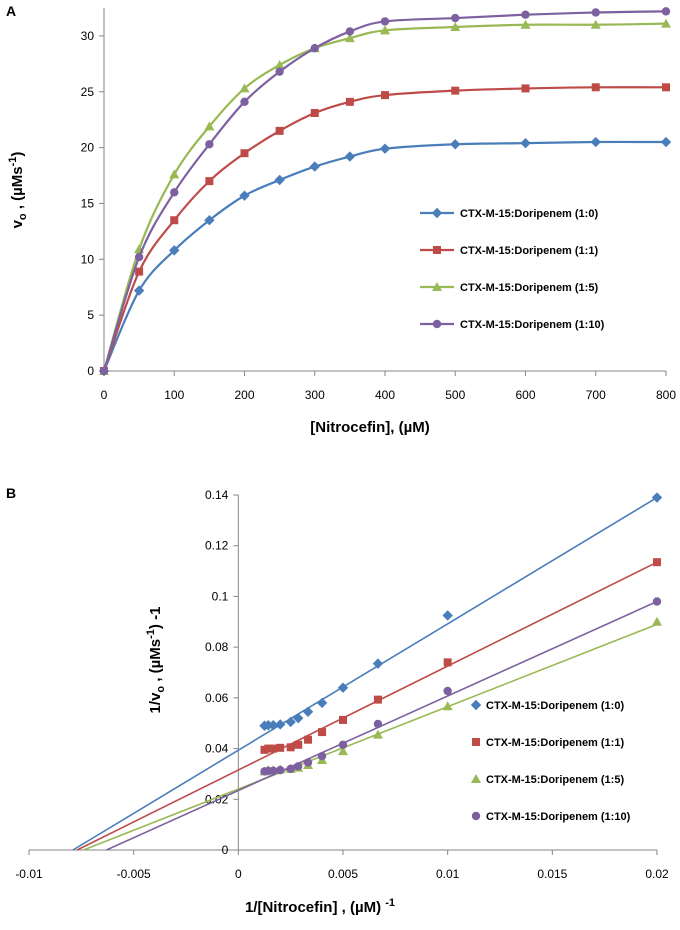  Describe the element at coordinates (217, 749) in the screenshot. I see `panel-b-y-tick-label: 0.04` at that location.